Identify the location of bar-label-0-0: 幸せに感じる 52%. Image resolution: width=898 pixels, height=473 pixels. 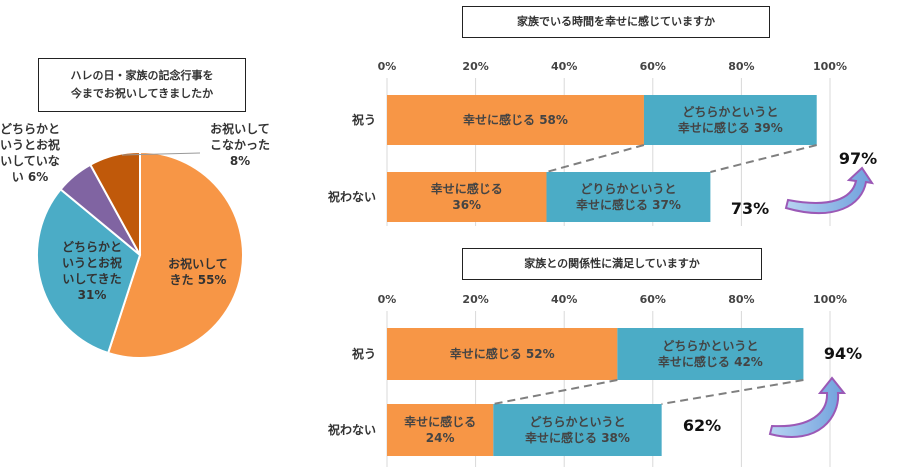
(502, 353).